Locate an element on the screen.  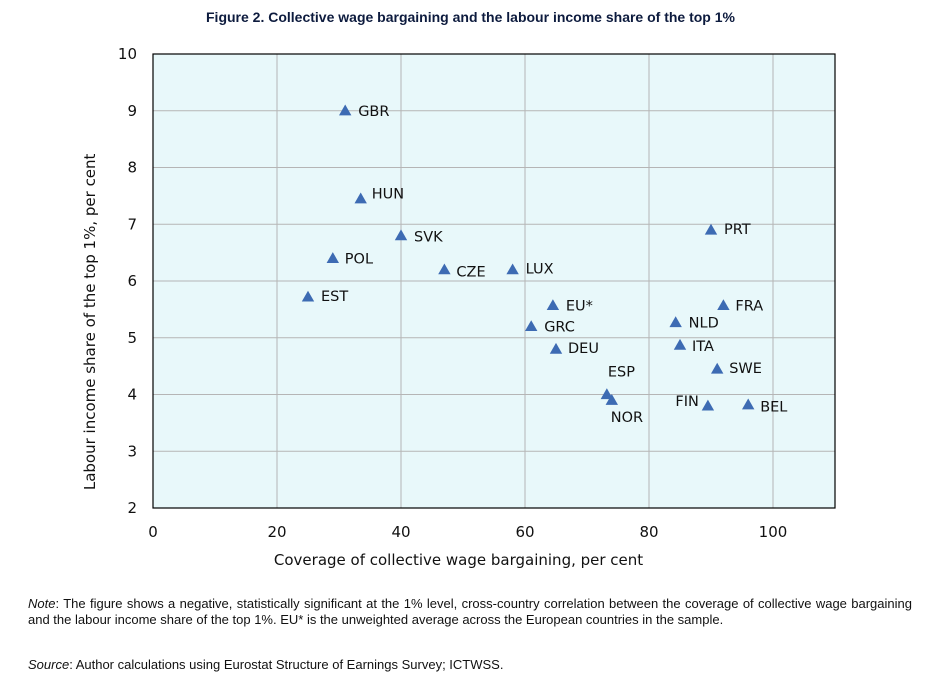
point-marker-pol is located at coordinates (332, 257).